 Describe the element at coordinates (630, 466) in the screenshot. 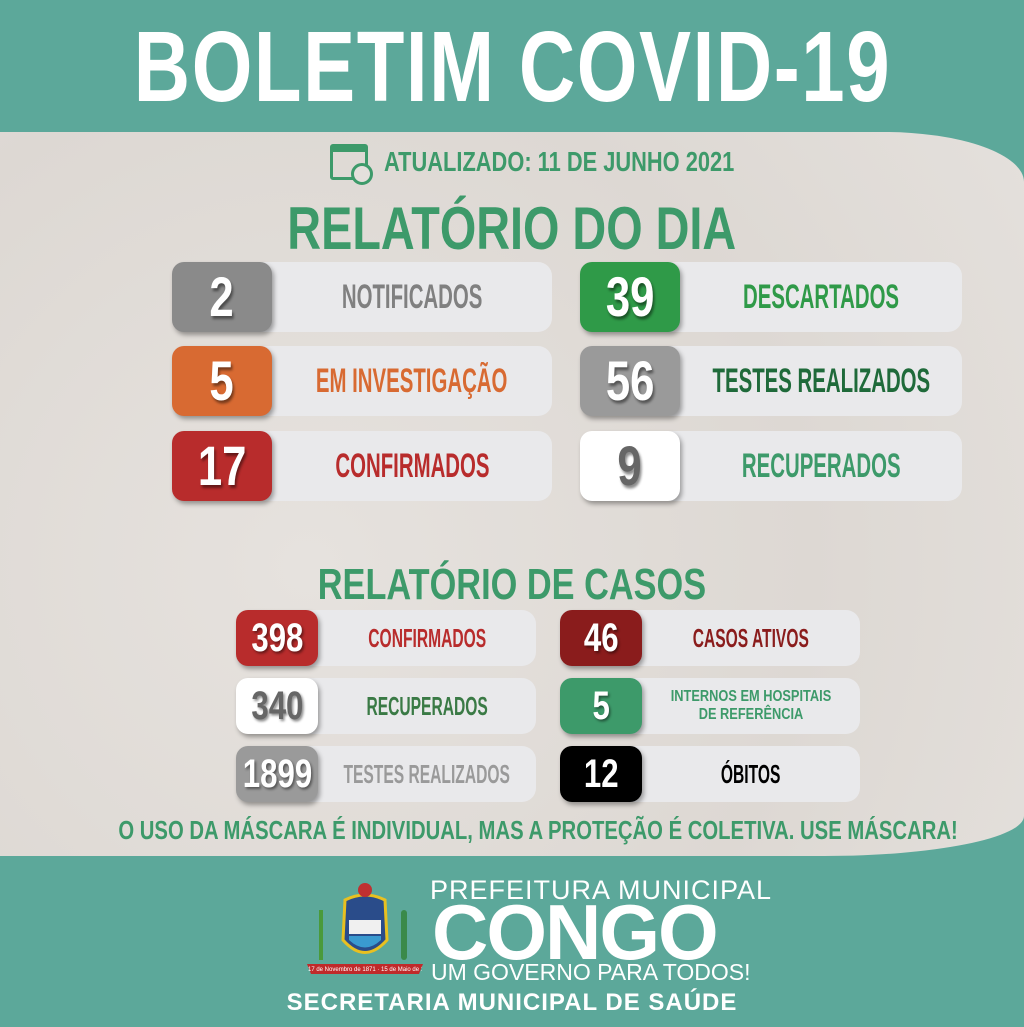

I see `stat-value: 9` at that location.